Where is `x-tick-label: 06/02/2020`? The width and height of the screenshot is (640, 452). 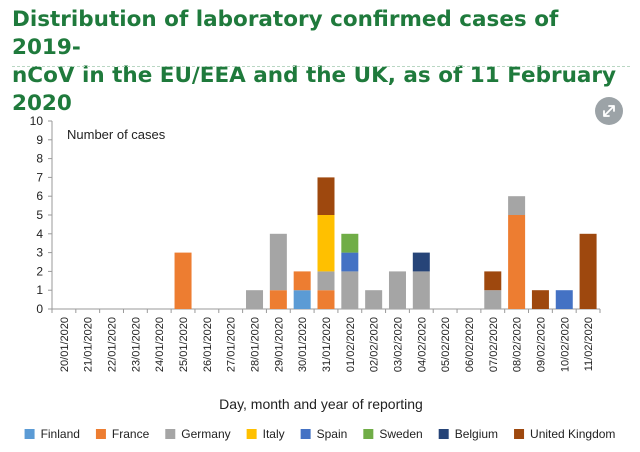 x-tick-label: 06/02/2020 is located at coordinates (470, 344).